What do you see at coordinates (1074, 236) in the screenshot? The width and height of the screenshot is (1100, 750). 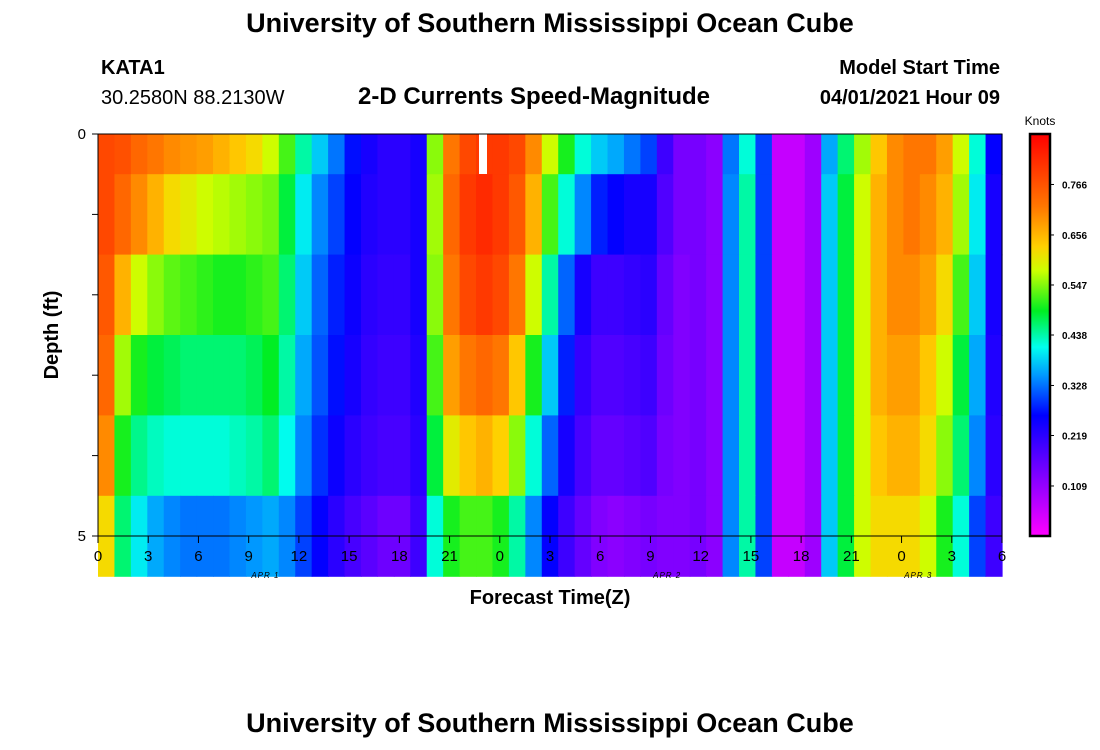 I see `colorbar-tick-label: 0.656` at bounding box center [1074, 236].